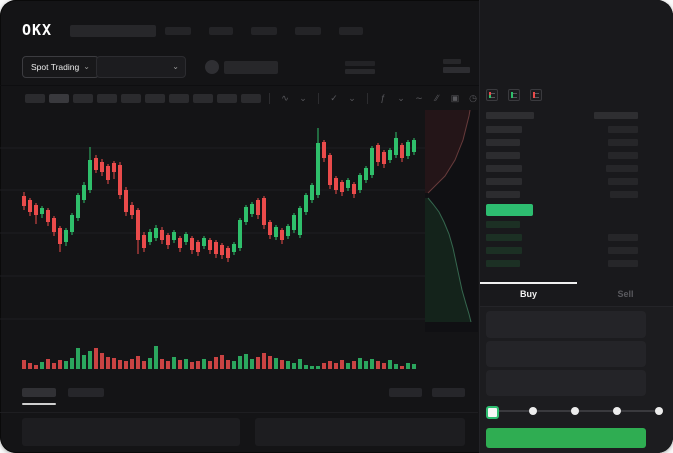 This screenshot has height=453, width=673. Describe the element at coordinates (625, 294) in the screenshot. I see `tab-sell: Sell` at that location.